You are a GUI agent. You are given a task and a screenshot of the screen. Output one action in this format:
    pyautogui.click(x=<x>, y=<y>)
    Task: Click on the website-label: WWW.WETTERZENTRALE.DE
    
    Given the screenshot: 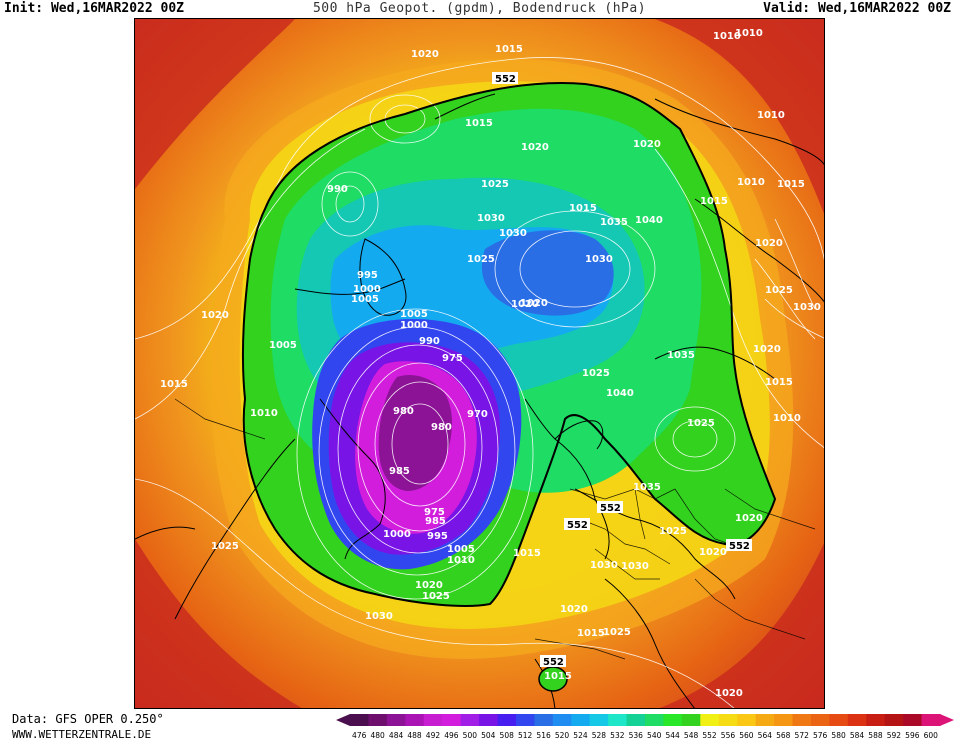 What is the action you would take?
    pyautogui.click(x=82, y=734)
    